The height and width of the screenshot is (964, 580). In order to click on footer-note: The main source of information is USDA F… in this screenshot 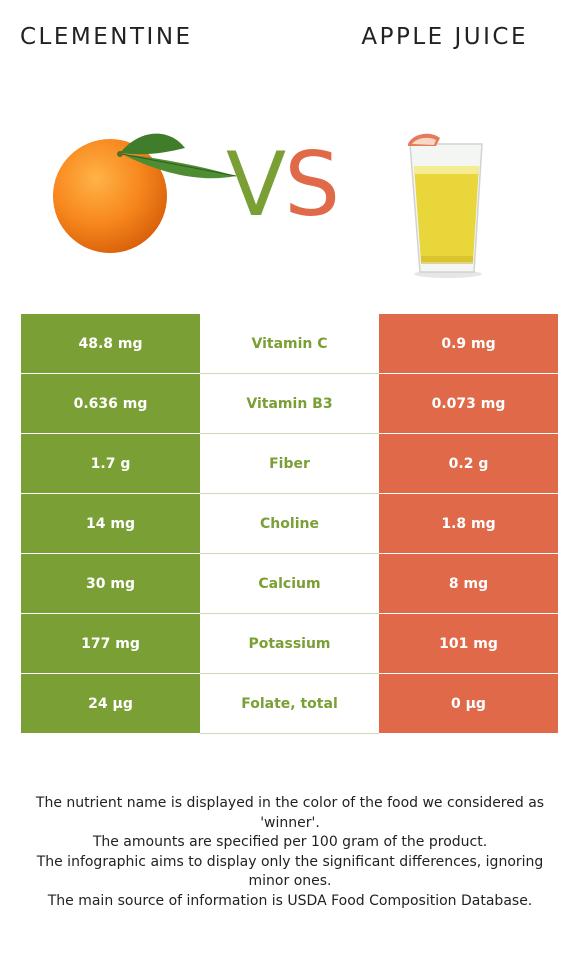, I will do `click(290, 900)`.